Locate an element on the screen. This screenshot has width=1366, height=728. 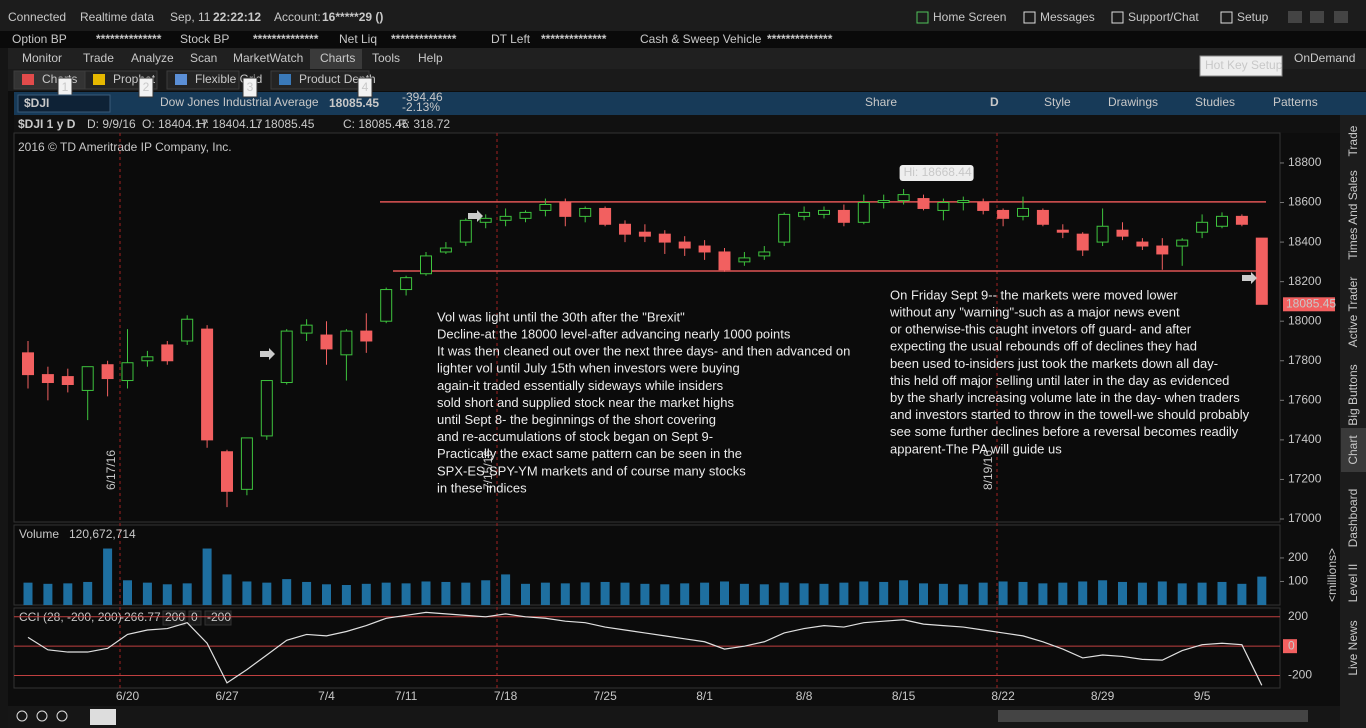
toolbar-button: Share is located at coordinates (881, 102).